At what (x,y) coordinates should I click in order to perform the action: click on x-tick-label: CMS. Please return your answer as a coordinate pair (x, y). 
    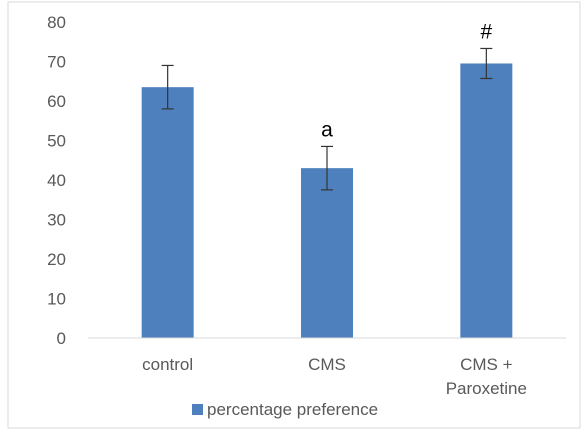
    Looking at the image, I should click on (327, 364).